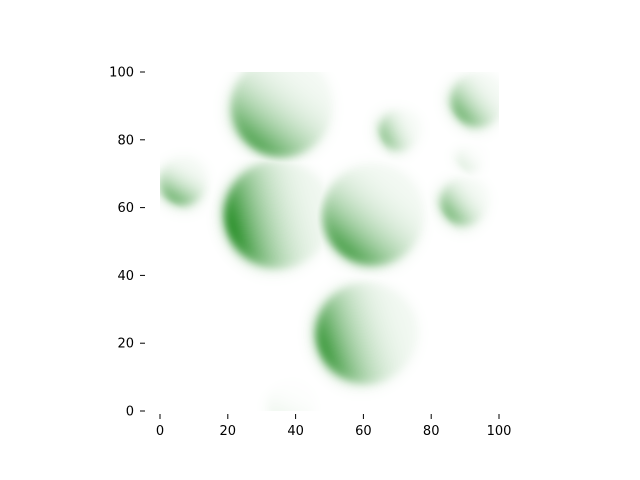 This screenshot has width=640, height=480. Describe the element at coordinates (121, 73) in the screenshot. I see `y-tick-label: 100` at that location.